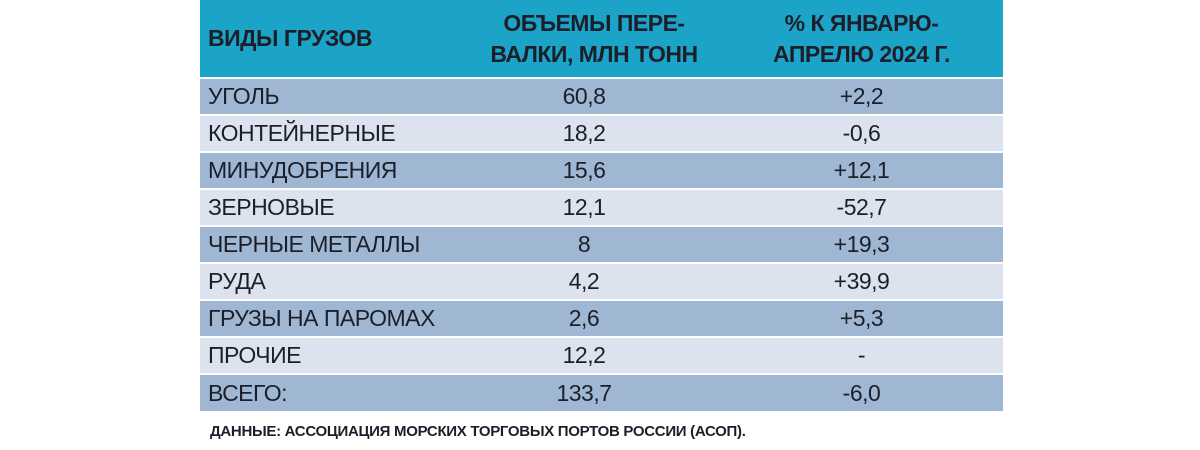 Image resolution: width=1200 pixels, height=450 pixels. I want to click on table-cell: 15,6, so click(584, 170).